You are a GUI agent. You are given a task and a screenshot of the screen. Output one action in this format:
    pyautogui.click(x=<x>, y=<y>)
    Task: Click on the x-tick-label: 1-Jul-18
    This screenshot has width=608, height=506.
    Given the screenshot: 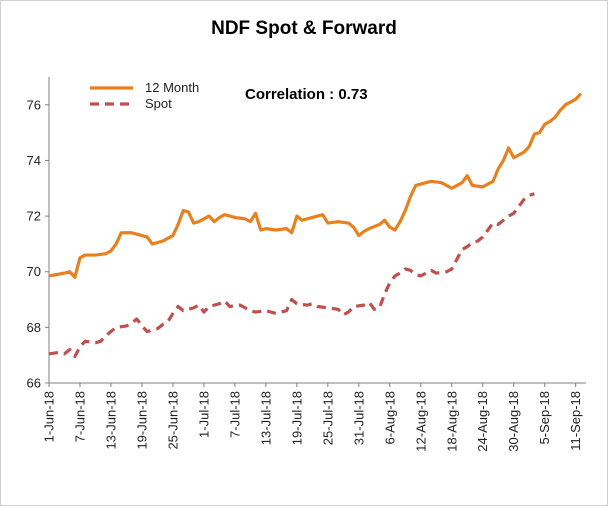 What is the action you would take?
    pyautogui.click(x=203, y=414)
    